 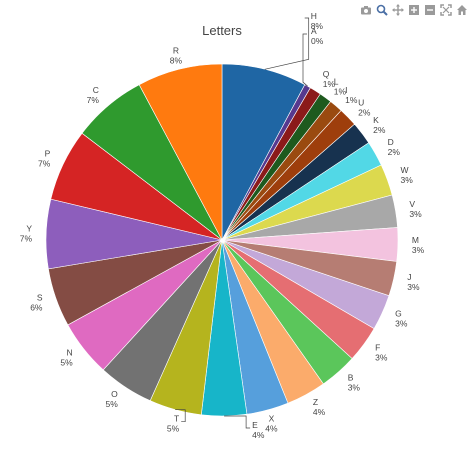 What do you see at coordinates (314, 16) in the screenshot?
I see `slice-label-H: H` at bounding box center [314, 16].